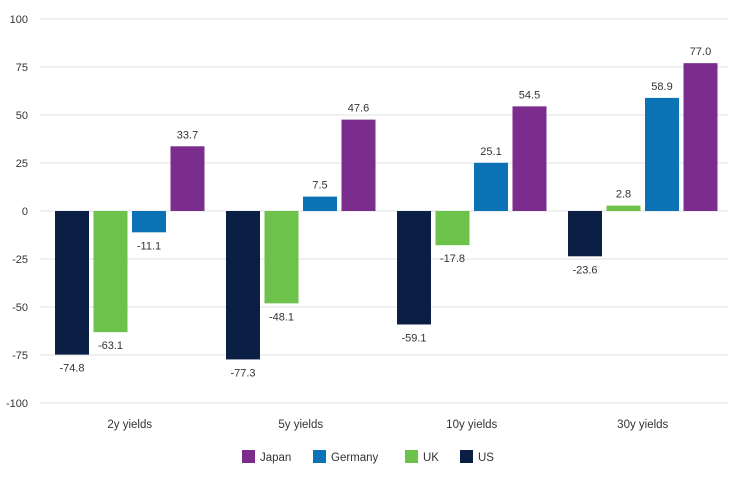  I want to click on y-tick-label: -75, so click(20, 356).